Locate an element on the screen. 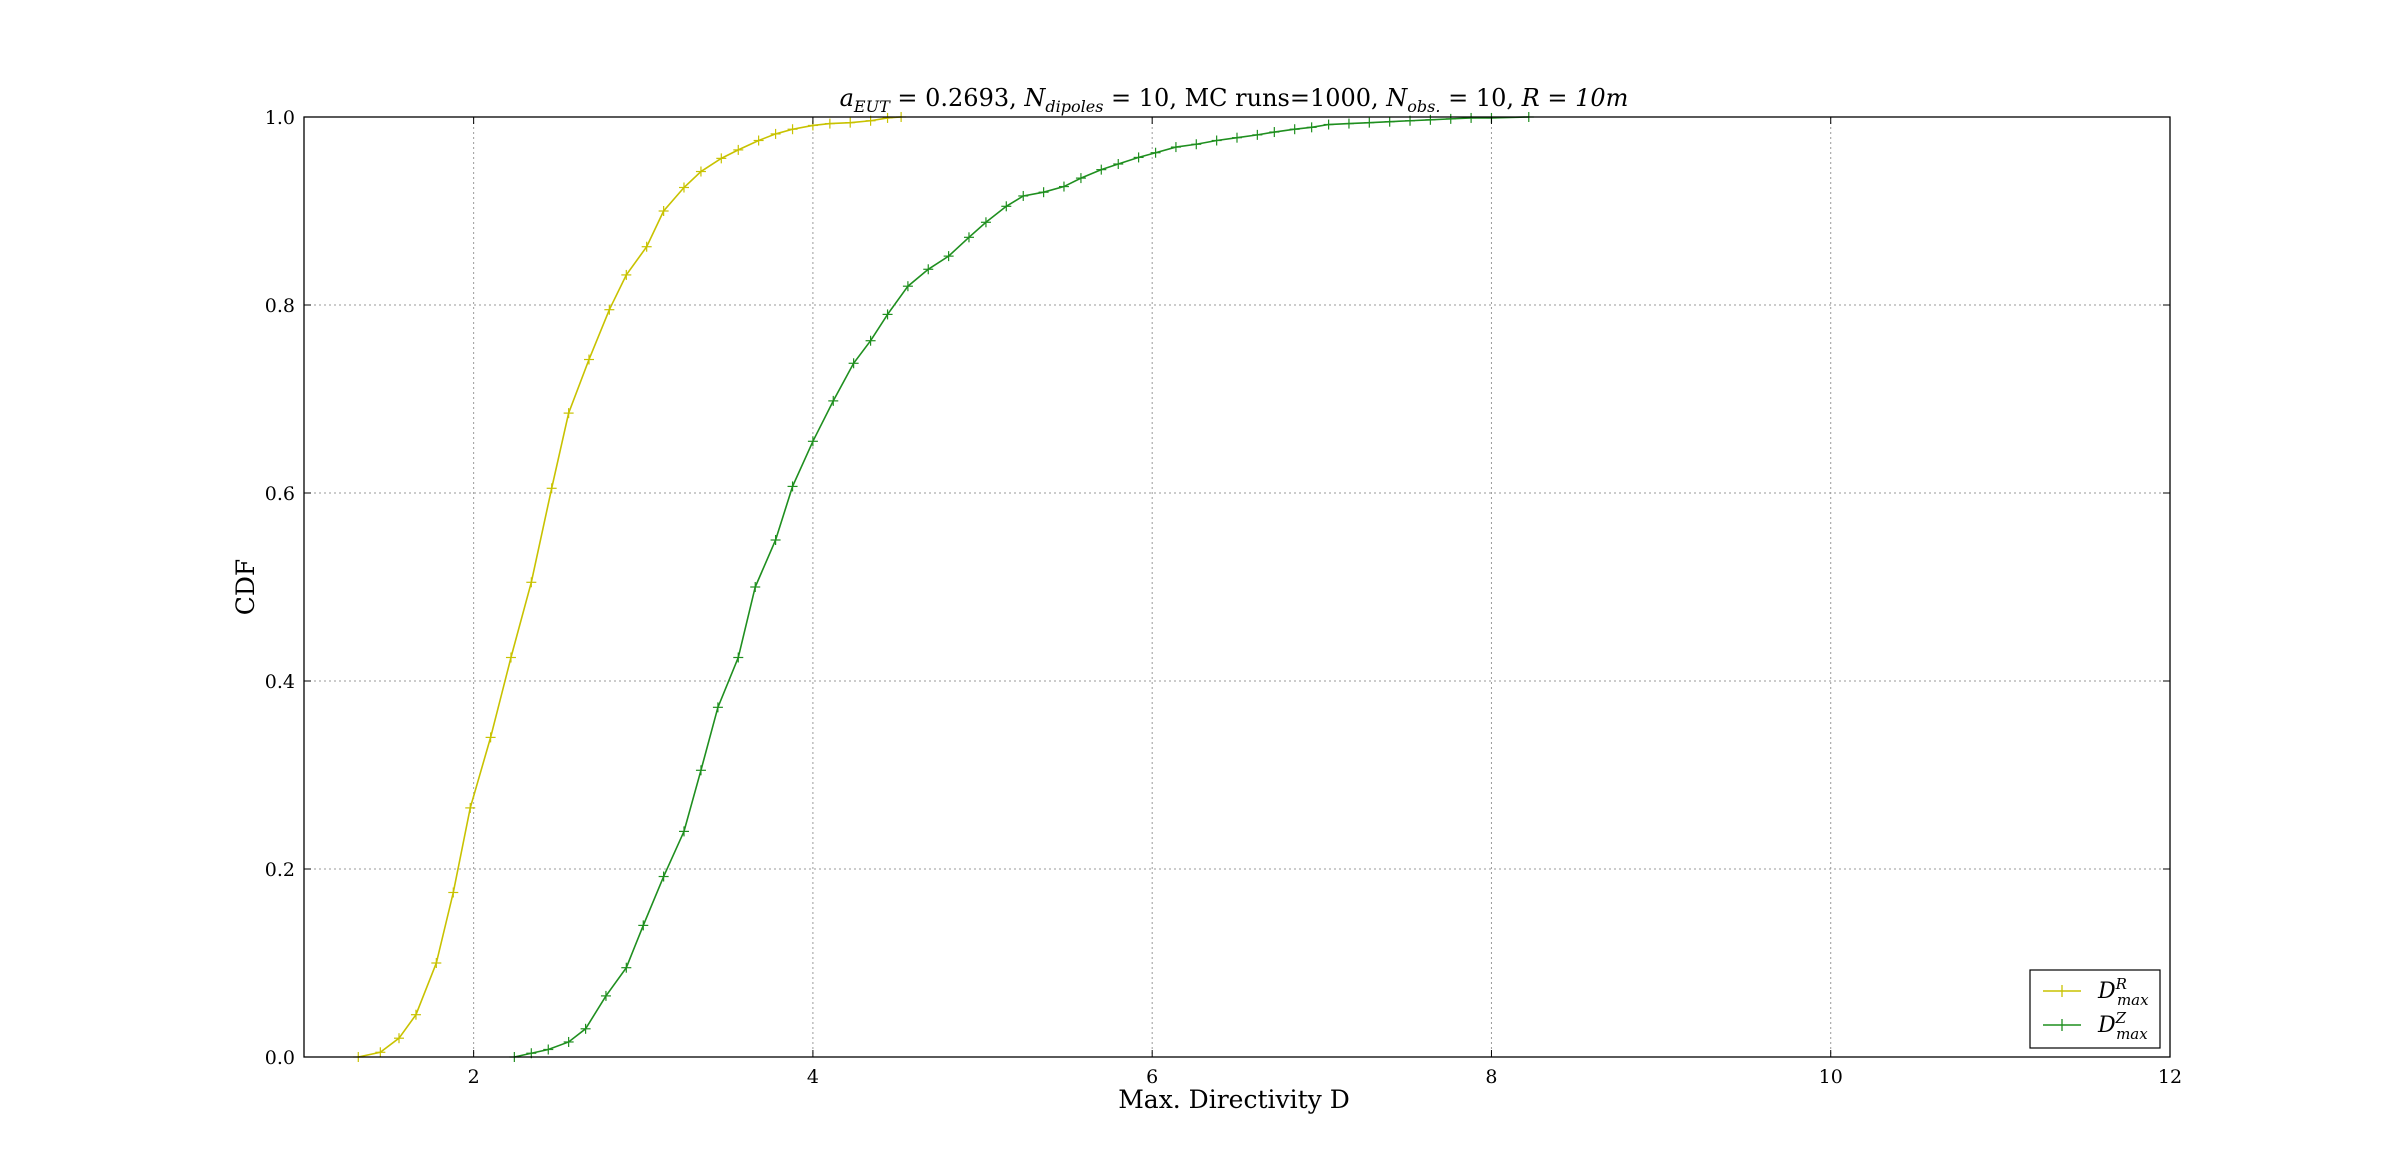 Image resolution: width=2400 pixels, height=1170 pixels. y-tick-label: 0.4 is located at coordinates (280, 682).